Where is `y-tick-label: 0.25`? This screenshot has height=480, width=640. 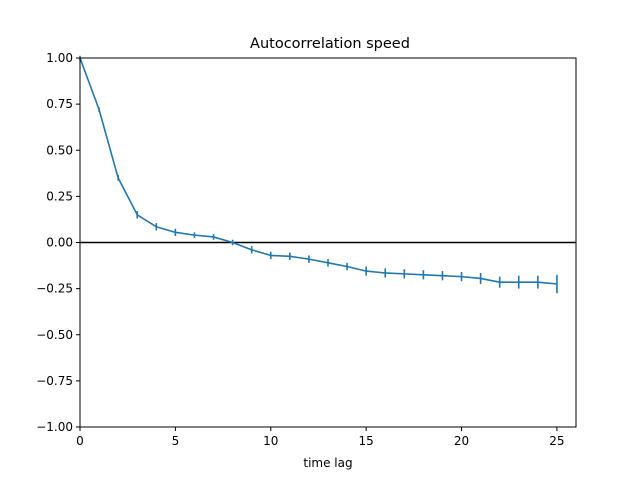
y-tick-label: 0.25 is located at coordinates (59, 196).